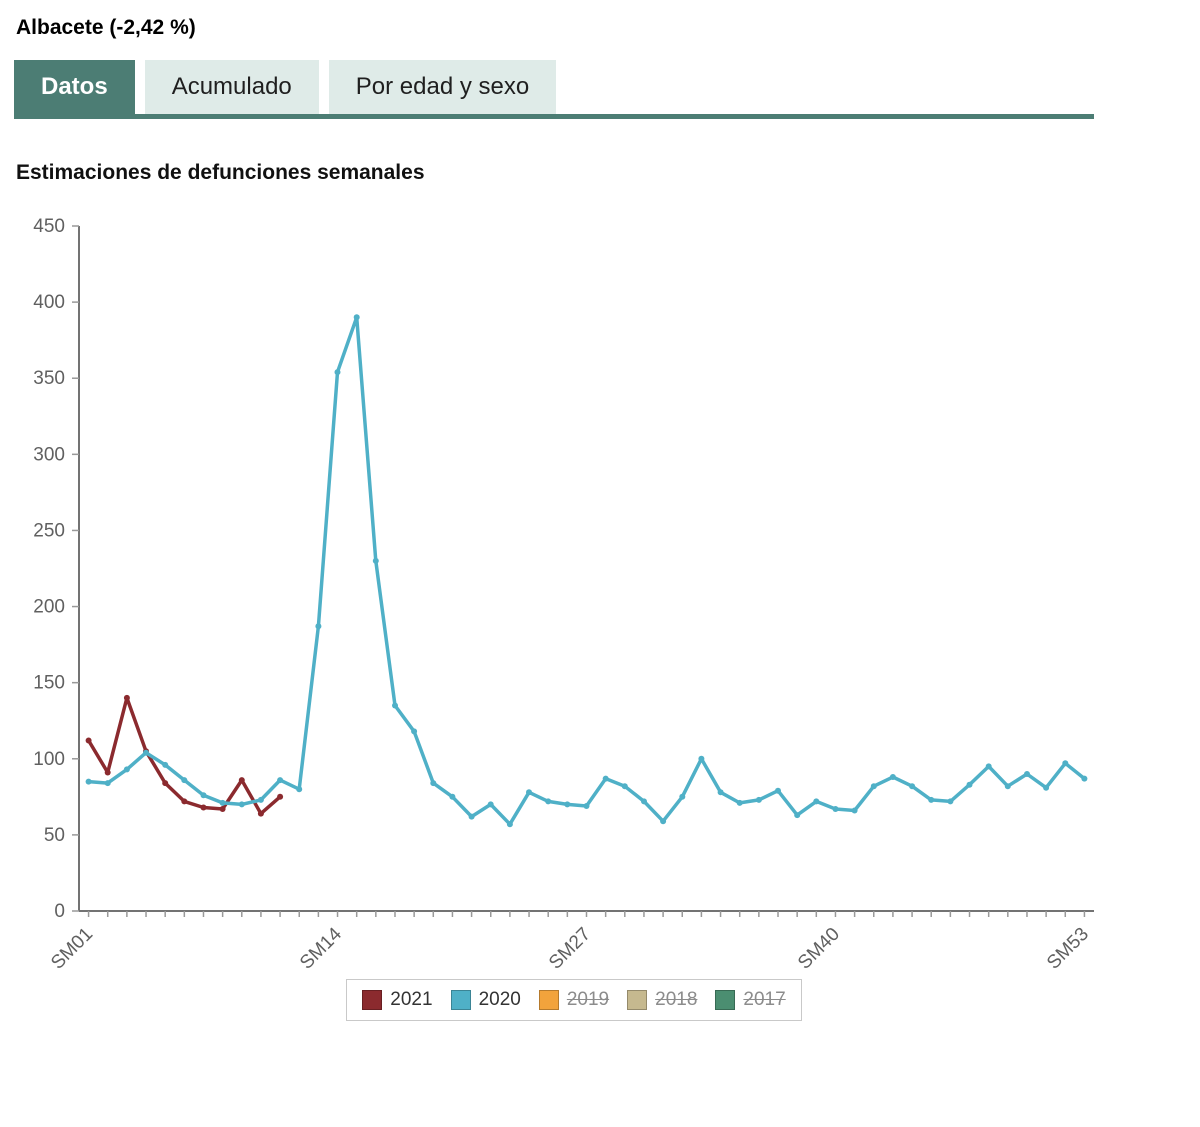  Describe the element at coordinates (49, 530) in the screenshot. I see `y-axis-label: 250` at that location.